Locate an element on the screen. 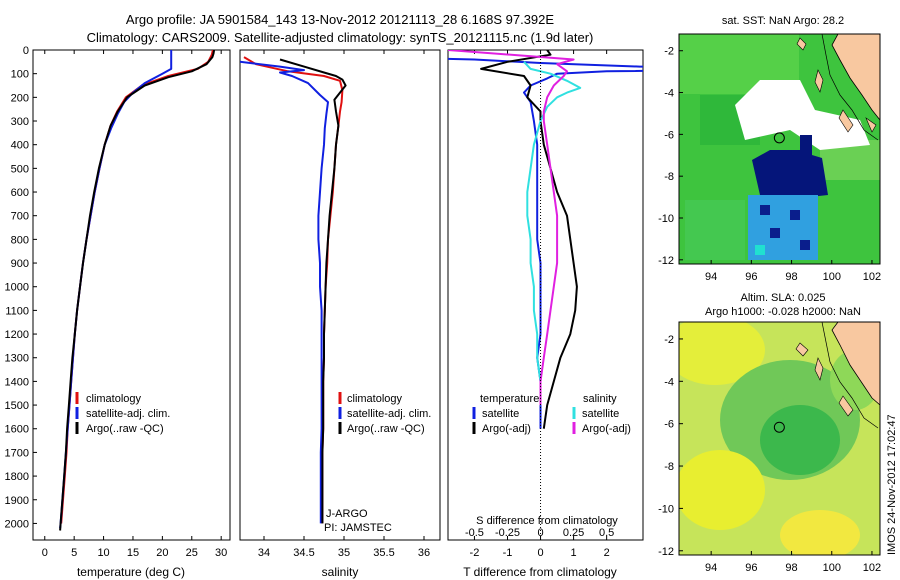 The image size is (900, 580). temperature-difference-axis-label: T difference from climatology is located at coordinates (540, 572).